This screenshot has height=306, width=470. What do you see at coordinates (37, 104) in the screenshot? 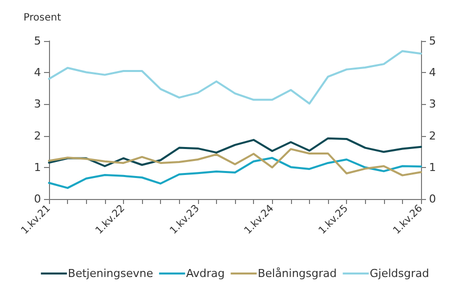
I see `y-tick-label: 3` at bounding box center [37, 104].